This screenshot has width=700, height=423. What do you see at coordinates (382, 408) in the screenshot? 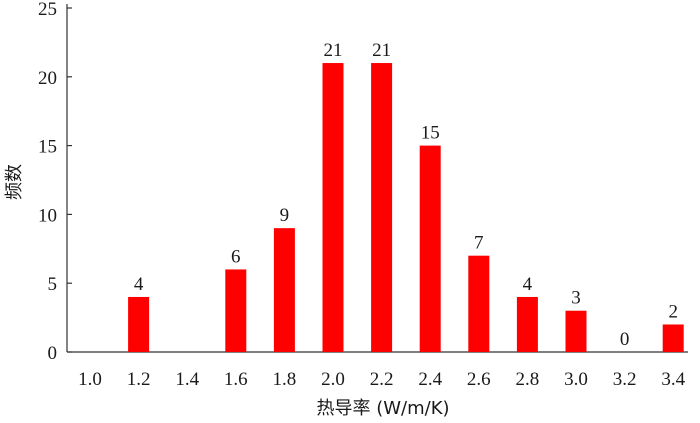
I see `x-axis-title: 热导率 (W/m/K)` at bounding box center [382, 408].